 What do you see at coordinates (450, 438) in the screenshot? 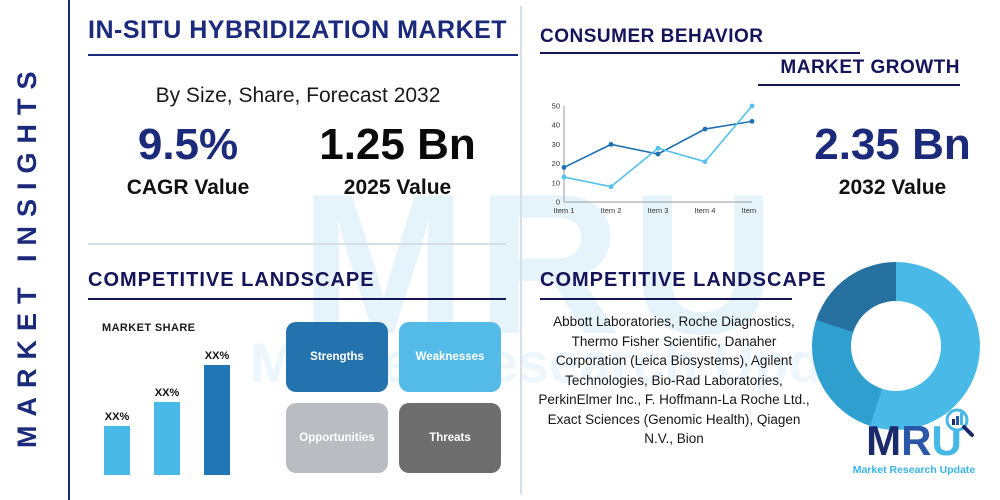
I see `swot-cell: Threats` at bounding box center [450, 438].